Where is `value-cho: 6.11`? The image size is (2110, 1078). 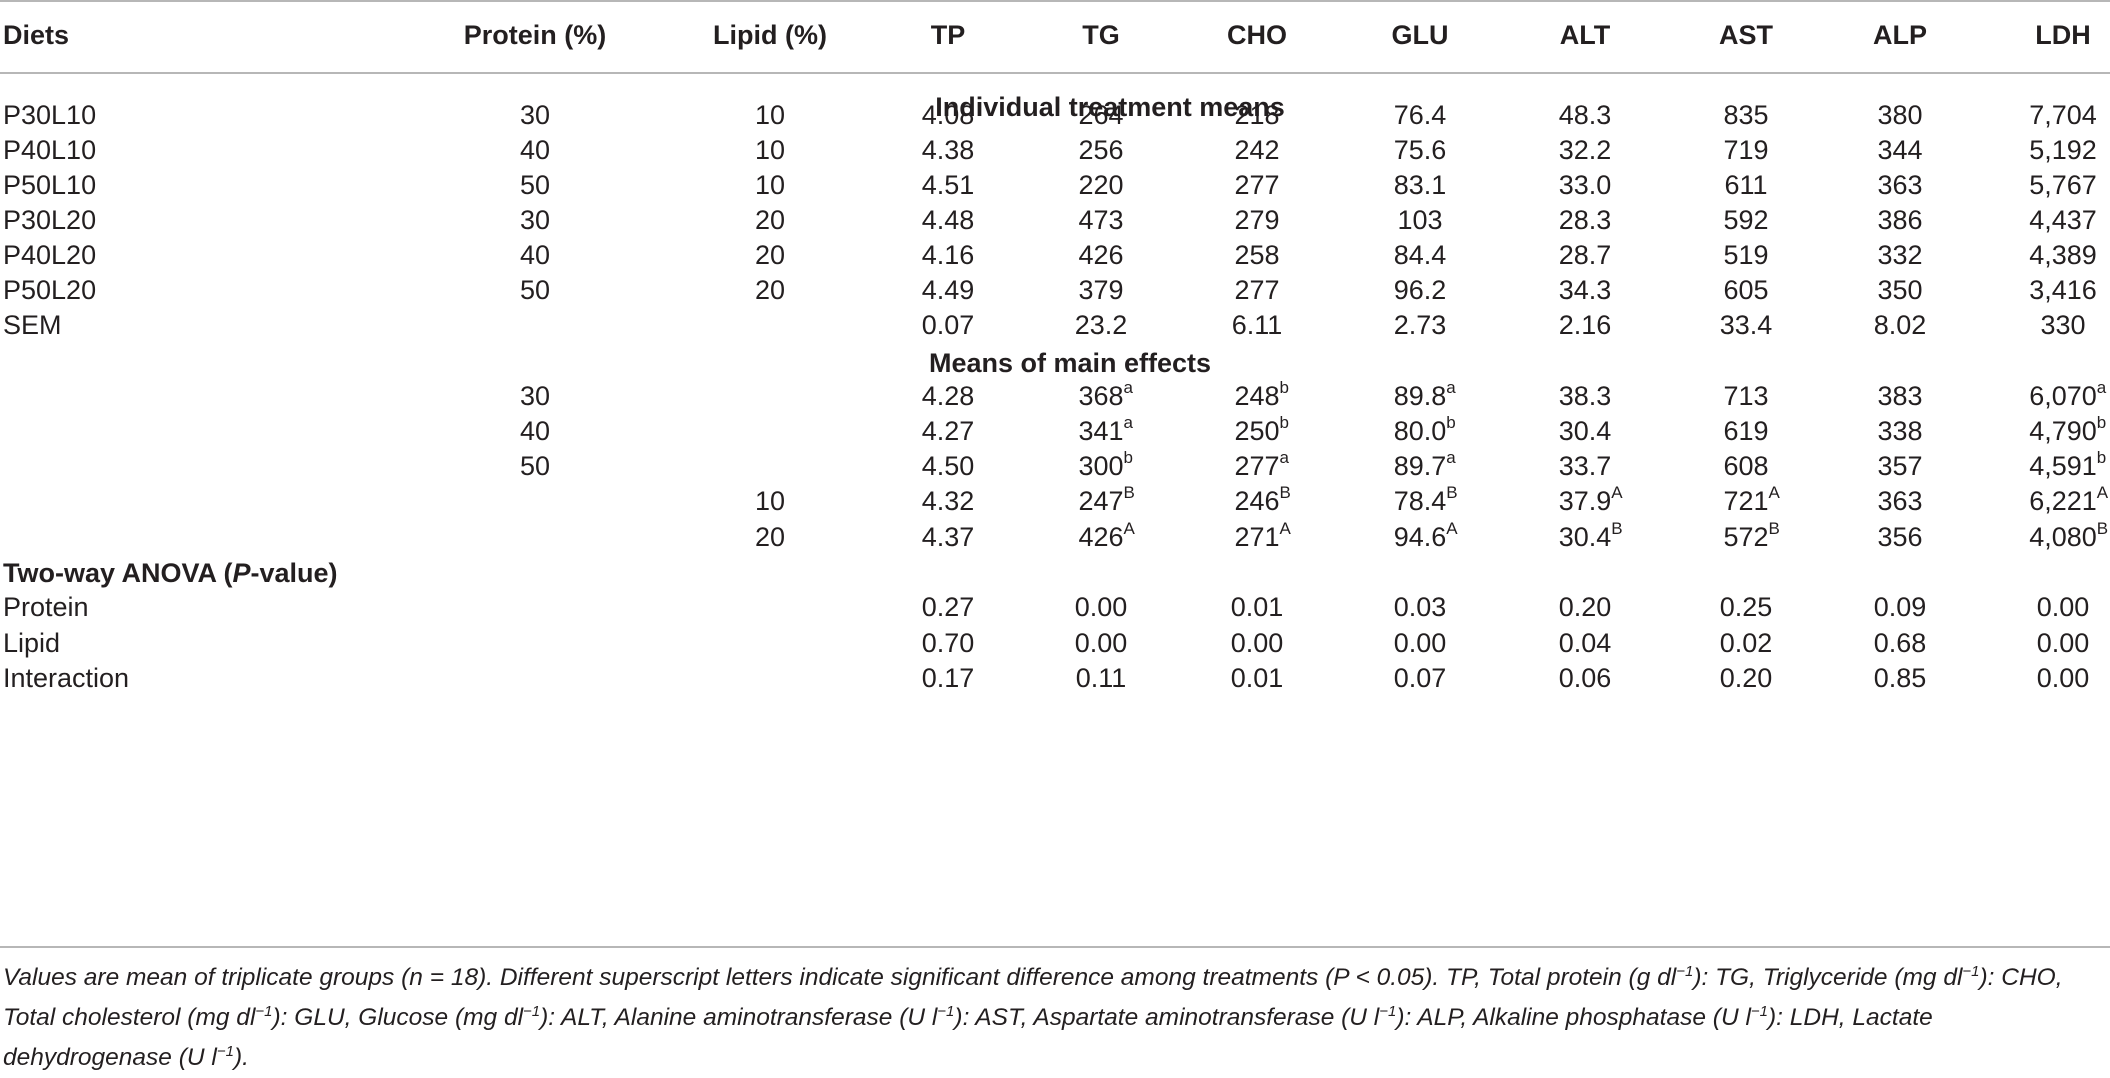 value-cho: 6.11 is located at coordinates (1257, 325).